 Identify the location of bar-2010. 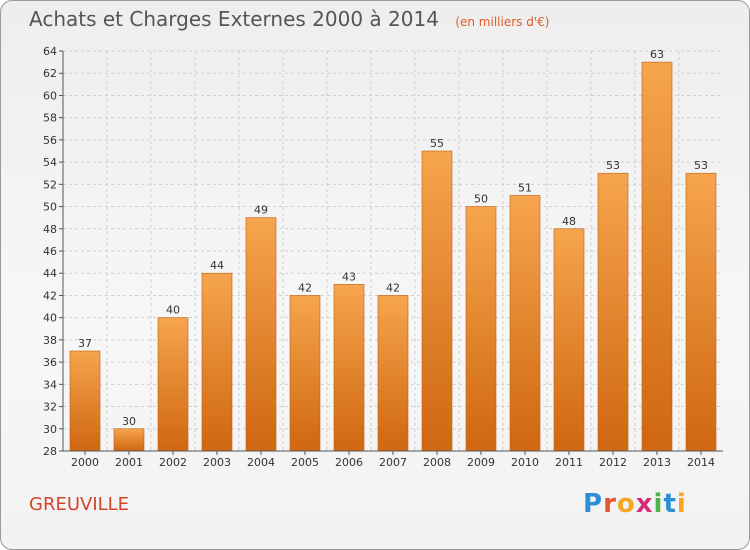
(525, 323).